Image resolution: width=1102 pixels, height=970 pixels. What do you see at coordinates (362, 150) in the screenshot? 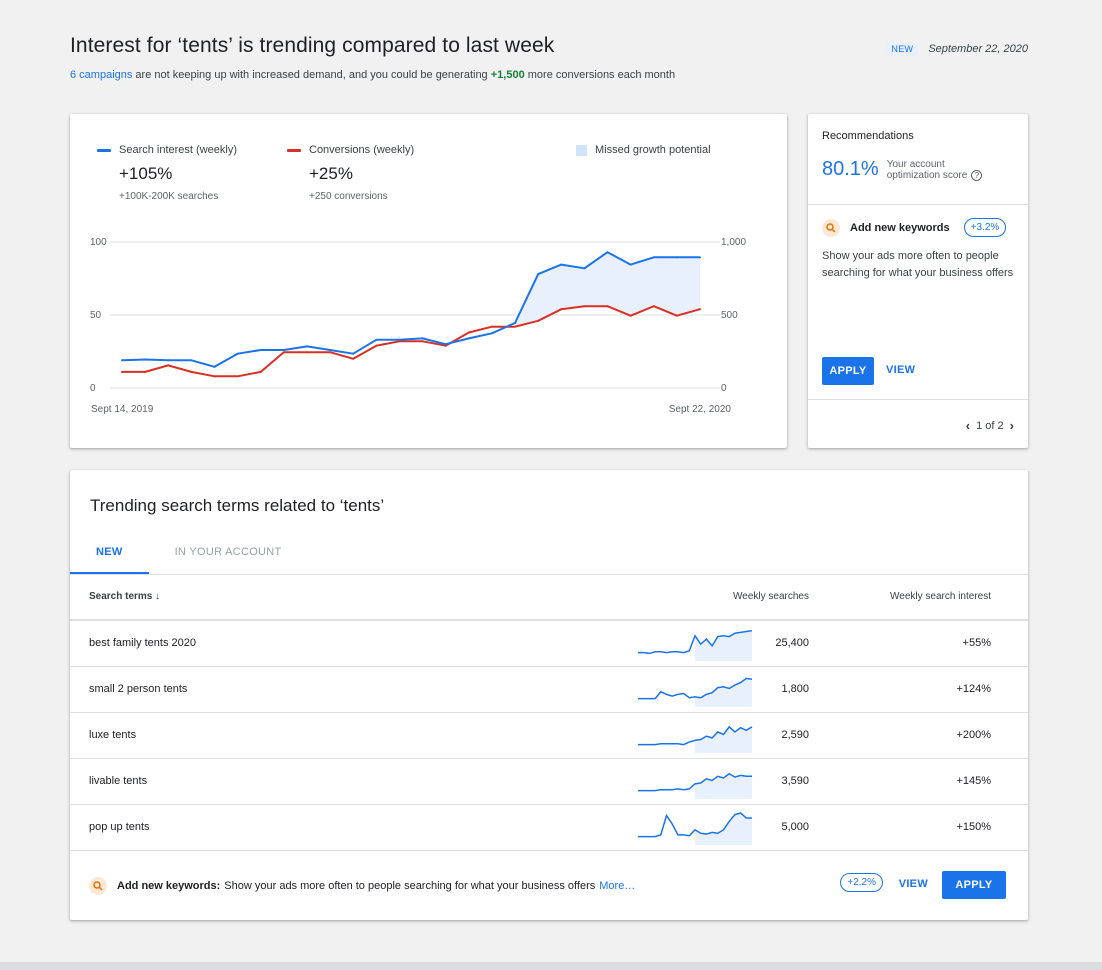
I see `legend-conversions-label: Conversions (weekly)` at bounding box center [362, 150].